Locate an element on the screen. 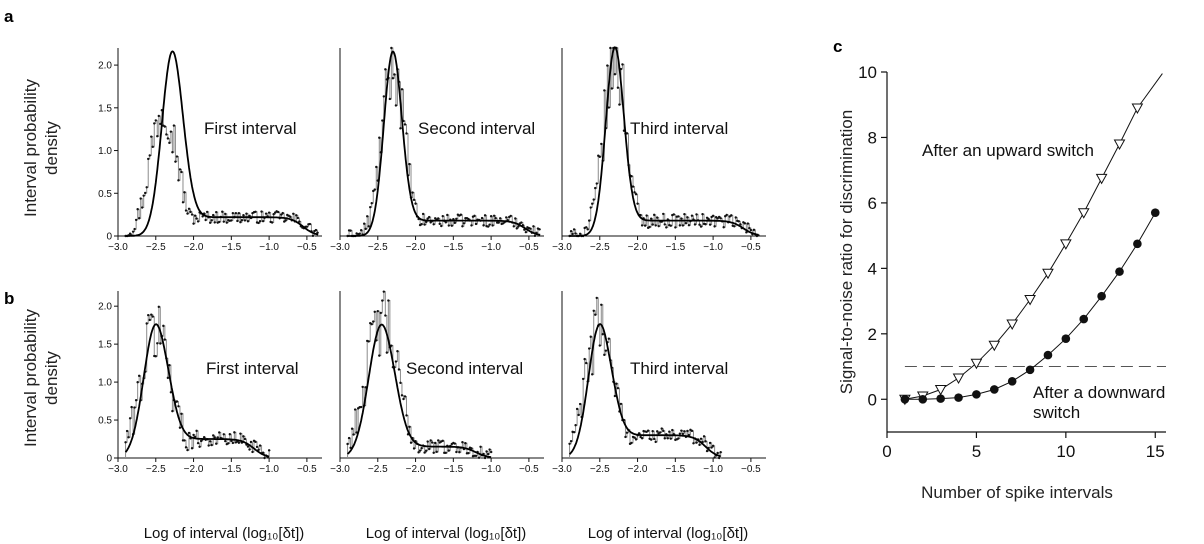  x-tick-label: −0.5 is located at coordinates (529, 469).